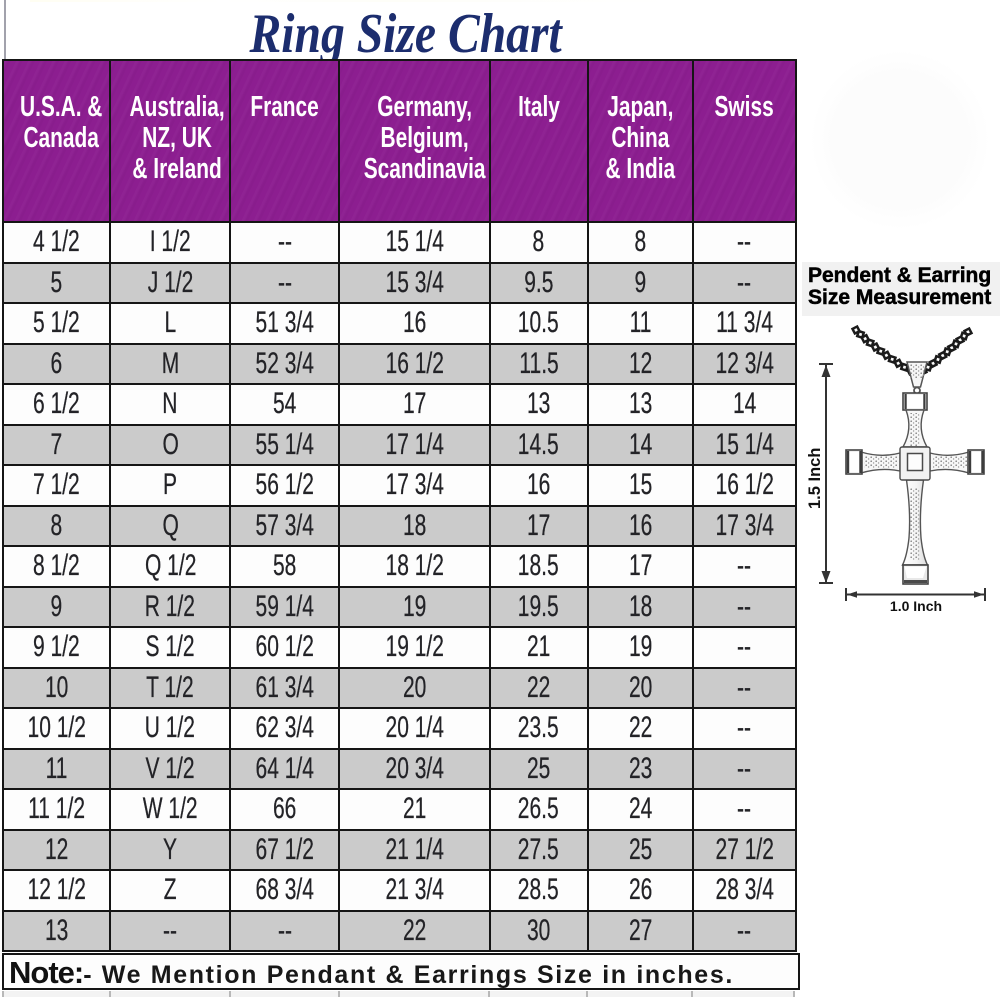 The width and height of the screenshot is (1000, 1000). I want to click on svg-text: 1.5 Inch, so click(815, 478).